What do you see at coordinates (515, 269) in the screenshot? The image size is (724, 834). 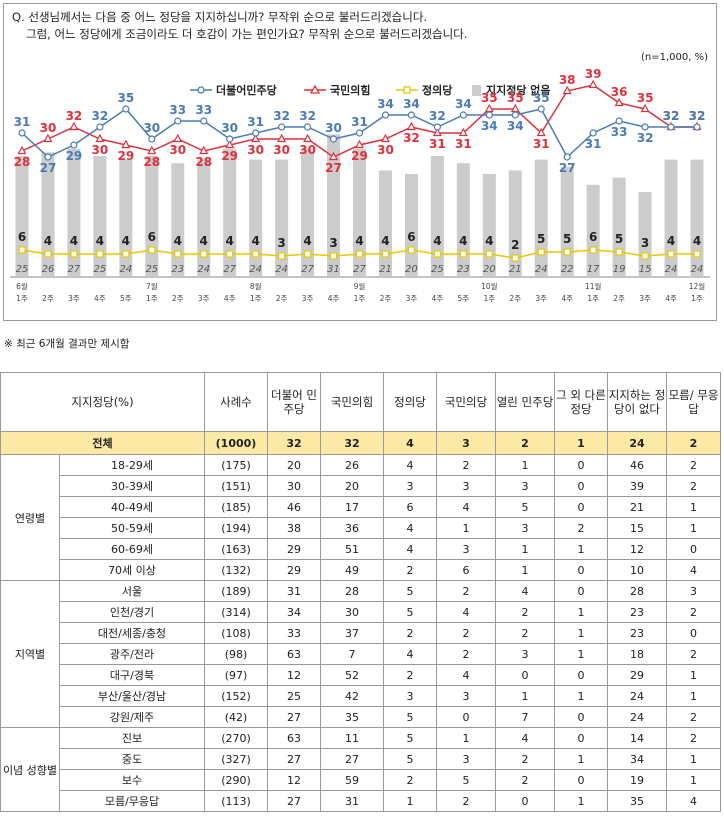 I see `bar-label-19: 21` at bounding box center [515, 269].